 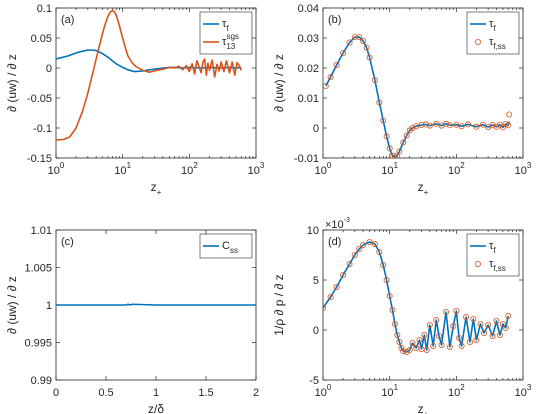 What do you see at coordinates (308, 39) in the screenshot?
I see `y-tick-label: 0.03` at bounding box center [308, 39].